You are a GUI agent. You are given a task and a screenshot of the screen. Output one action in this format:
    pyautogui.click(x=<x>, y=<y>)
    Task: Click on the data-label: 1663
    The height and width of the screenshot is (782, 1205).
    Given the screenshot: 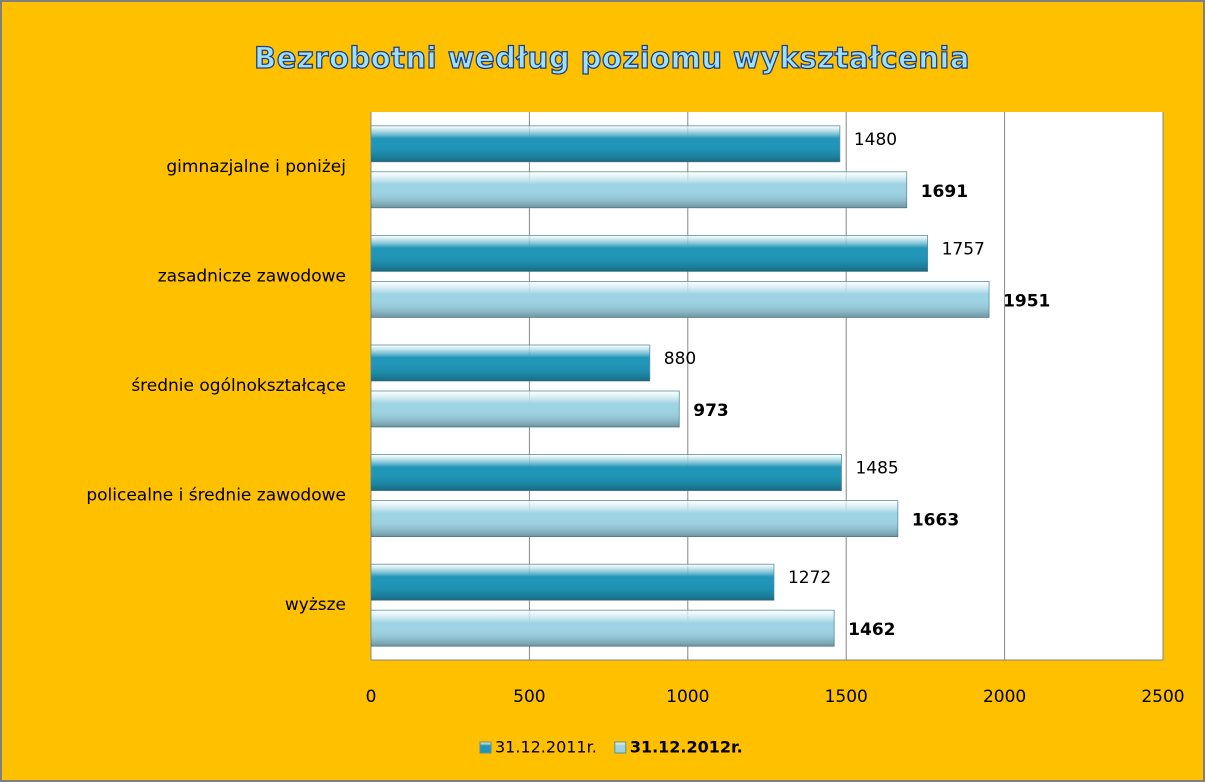 What is the action you would take?
    pyautogui.click(x=935, y=521)
    